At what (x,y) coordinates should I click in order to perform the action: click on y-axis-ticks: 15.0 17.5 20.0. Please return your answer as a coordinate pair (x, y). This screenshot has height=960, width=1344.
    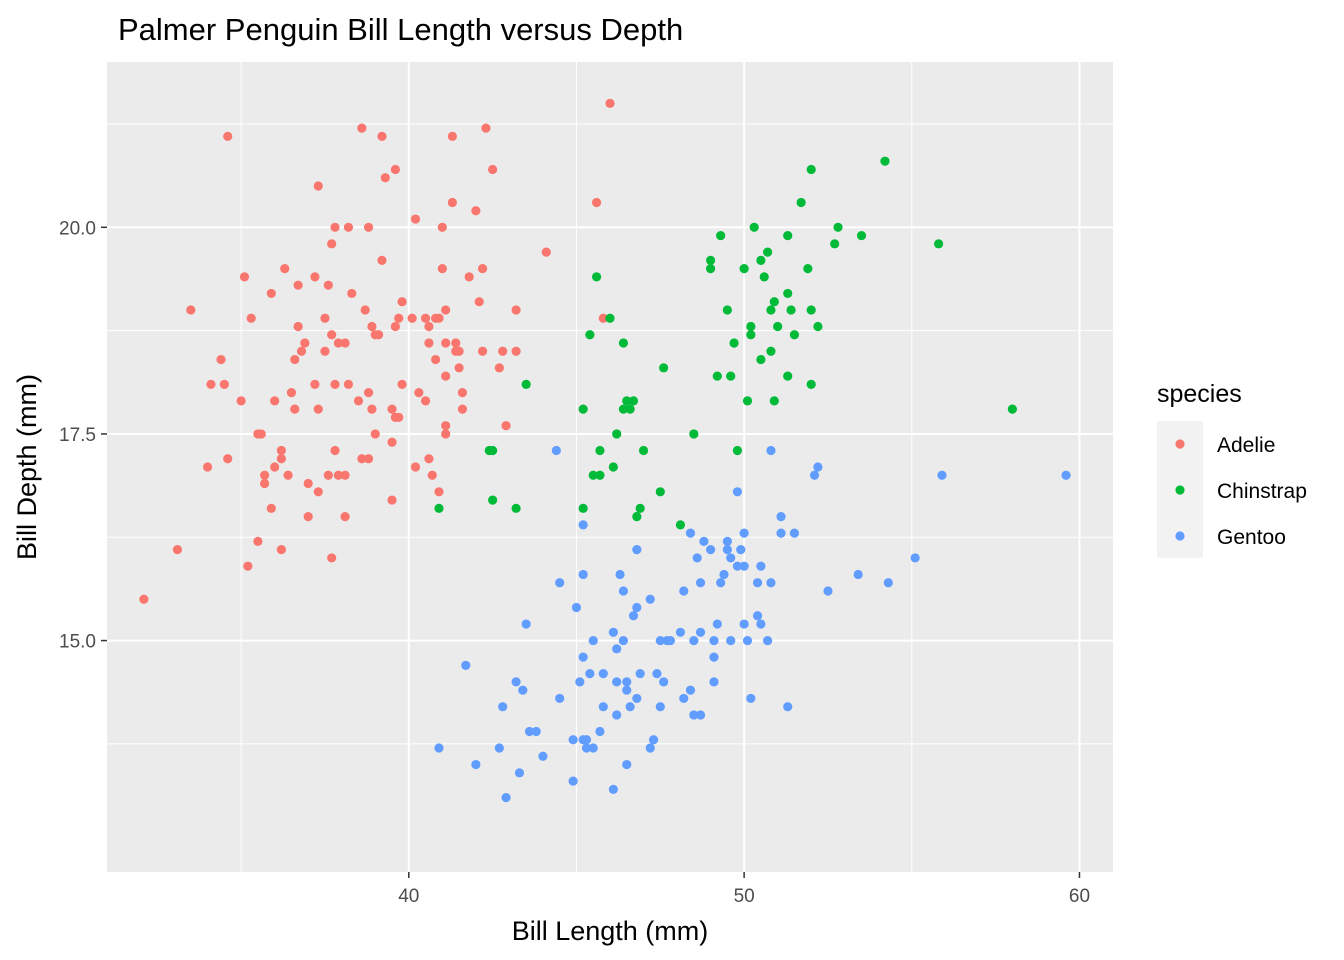
    Looking at the image, I should click on (83, 435).